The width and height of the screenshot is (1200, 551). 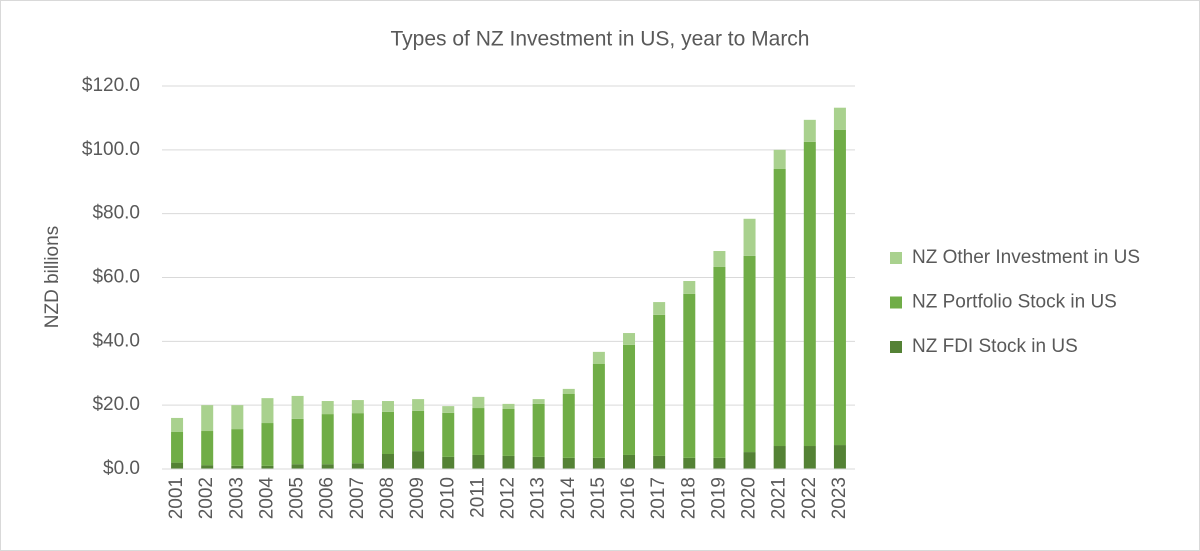 What do you see at coordinates (598, 498) in the screenshot?
I see `x-tick-label: 2015` at bounding box center [598, 498].